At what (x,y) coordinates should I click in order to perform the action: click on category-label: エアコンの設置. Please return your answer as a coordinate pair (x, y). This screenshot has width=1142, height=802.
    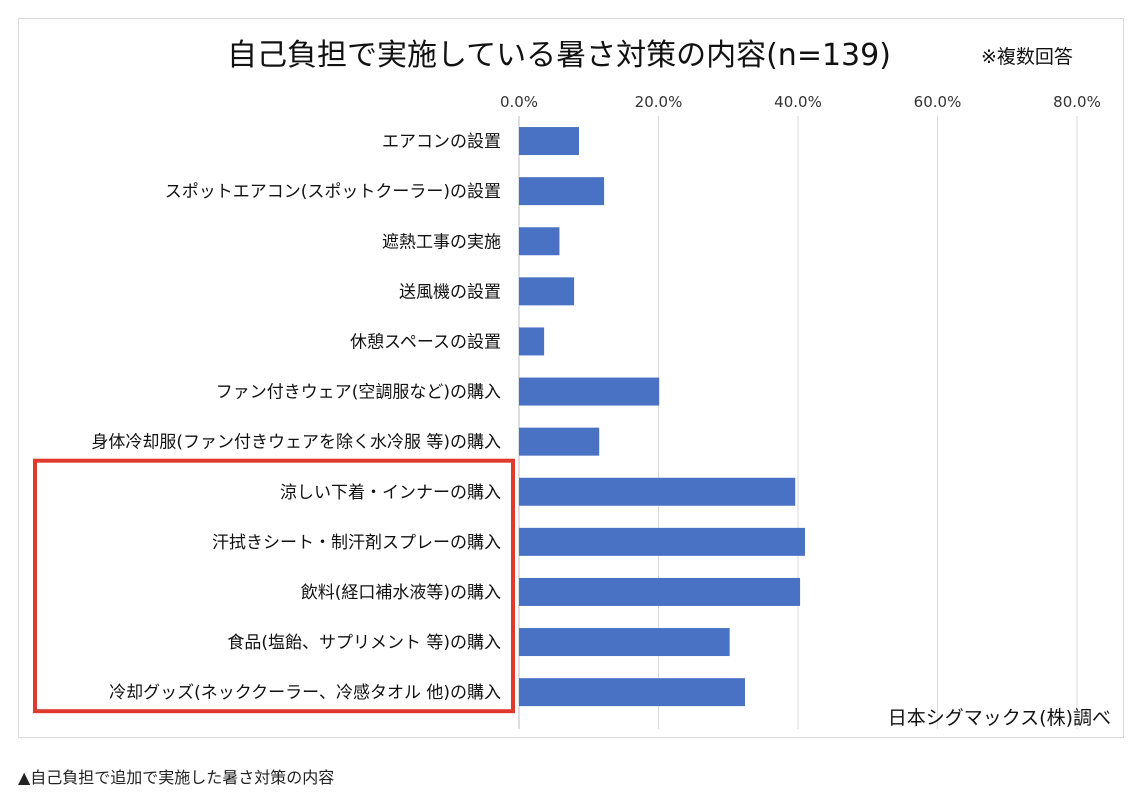
    Looking at the image, I should click on (441, 142).